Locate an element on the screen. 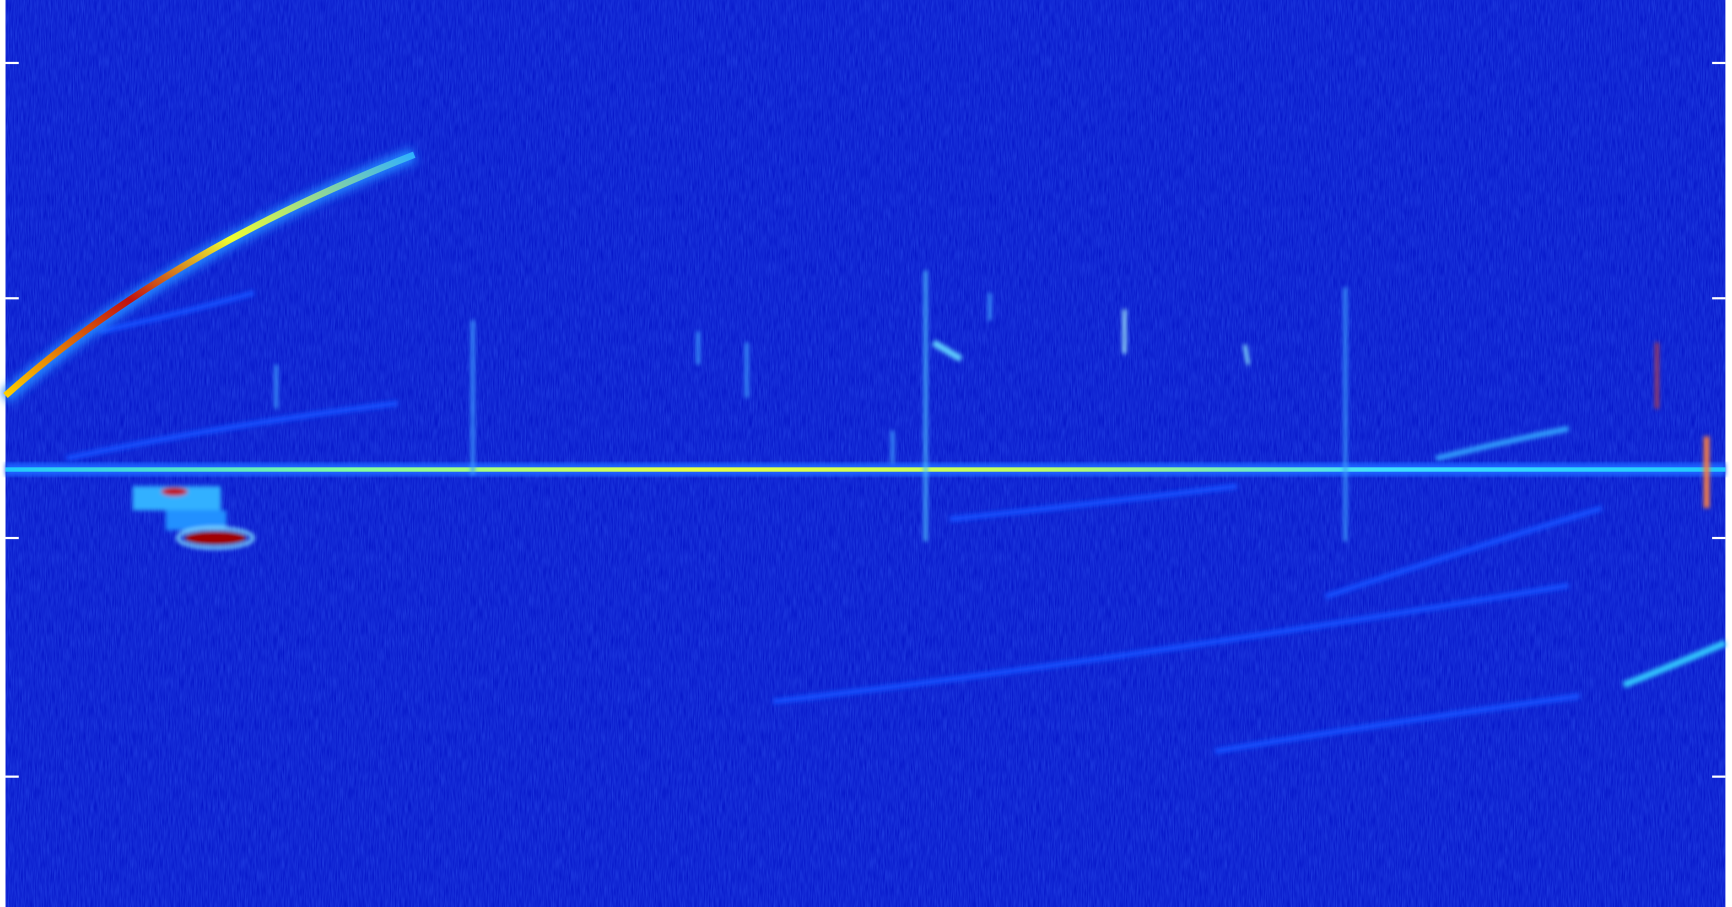 This screenshot has height=907, width=1732. horizontal-line is located at coordinates (865, 469).